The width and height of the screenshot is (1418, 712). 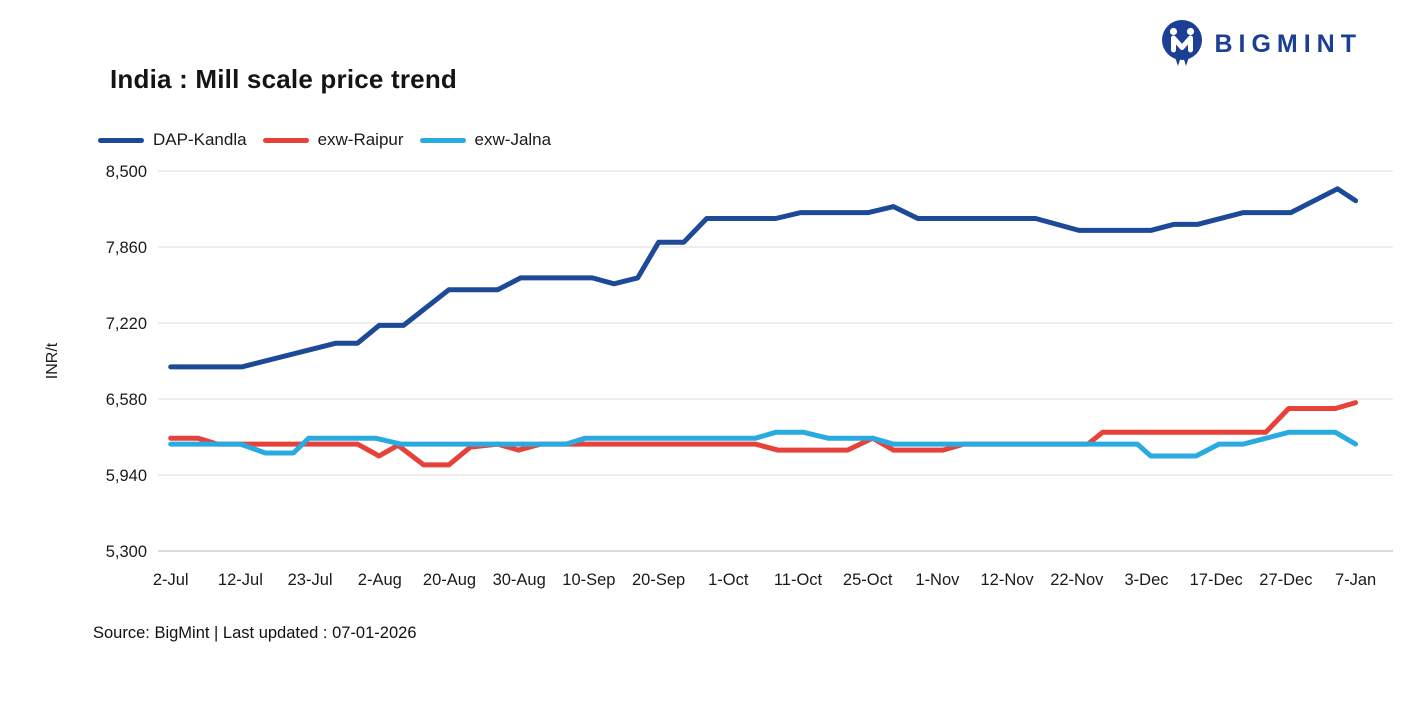 What do you see at coordinates (200, 139) in the screenshot?
I see `legend-label: DAP-Kandla` at bounding box center [200, 139].